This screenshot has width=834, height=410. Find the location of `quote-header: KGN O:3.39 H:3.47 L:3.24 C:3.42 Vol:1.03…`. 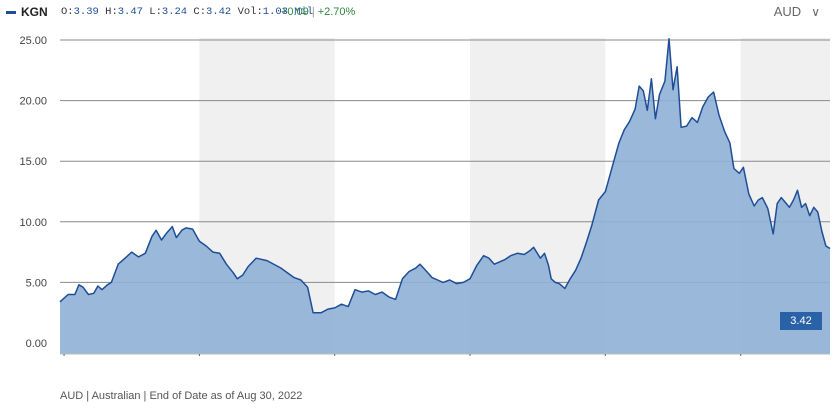

quote-header: KGN O:3.39 H:3.47 L:3.24 C:3.42 Vol:1.03… is located at coordinates (417, 13).